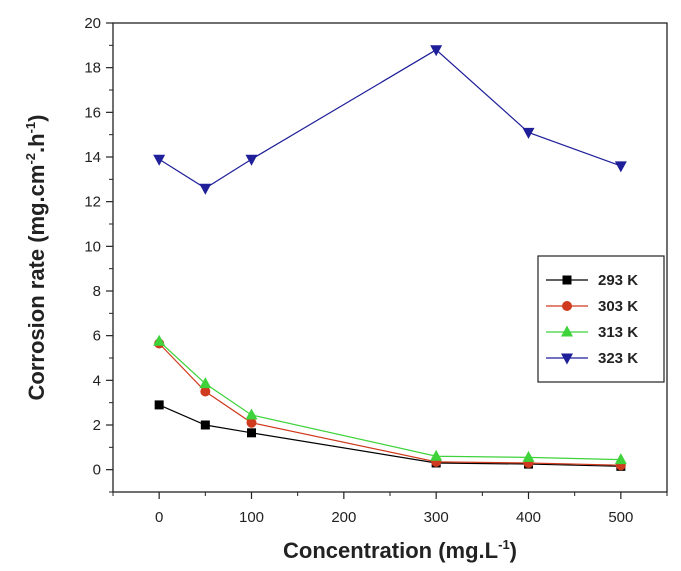 This screenshot has height=571, width=681. Describe the element at coordinates (92, 112) in the screenshot. I see `y-tick-label: 16` at that location.